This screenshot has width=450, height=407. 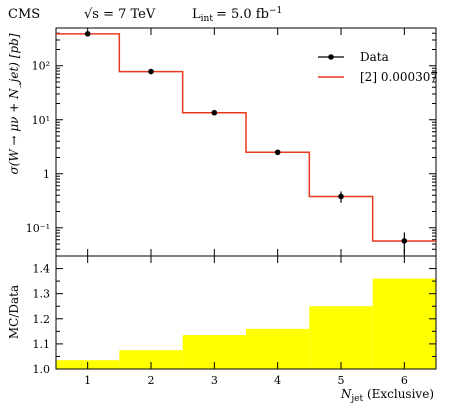 I want to click on main-y-tick-label: 1, so click(x=46, y=174).